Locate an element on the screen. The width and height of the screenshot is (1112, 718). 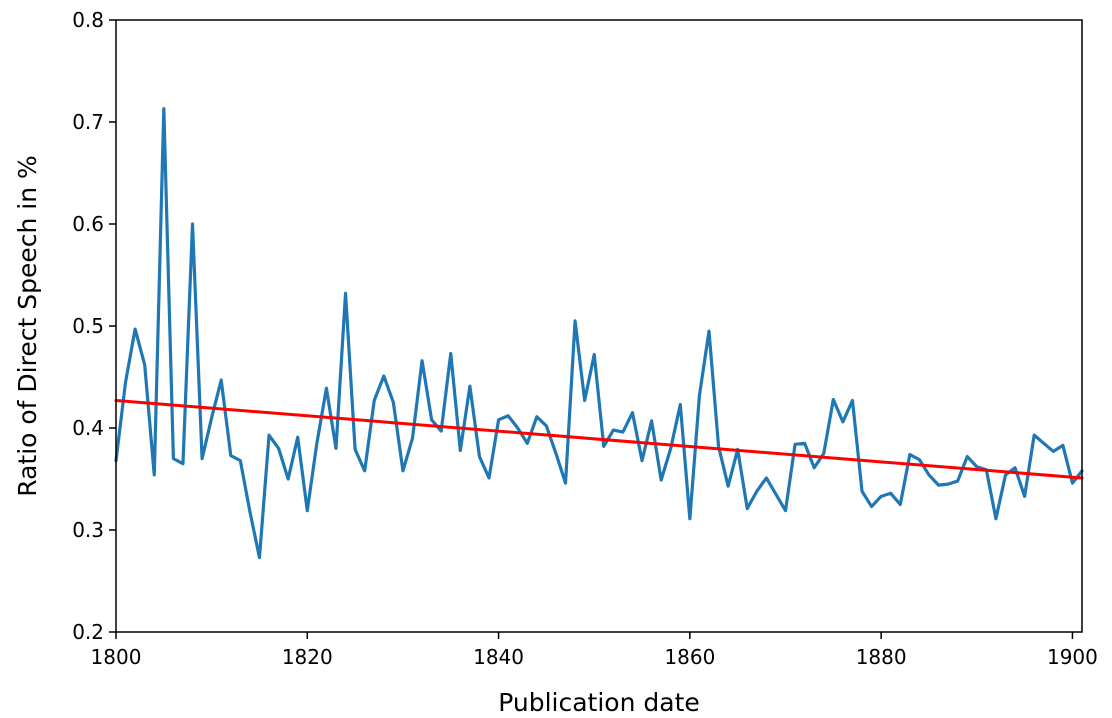
x-tick-label: 1840 is located at coordinates (498, 657).